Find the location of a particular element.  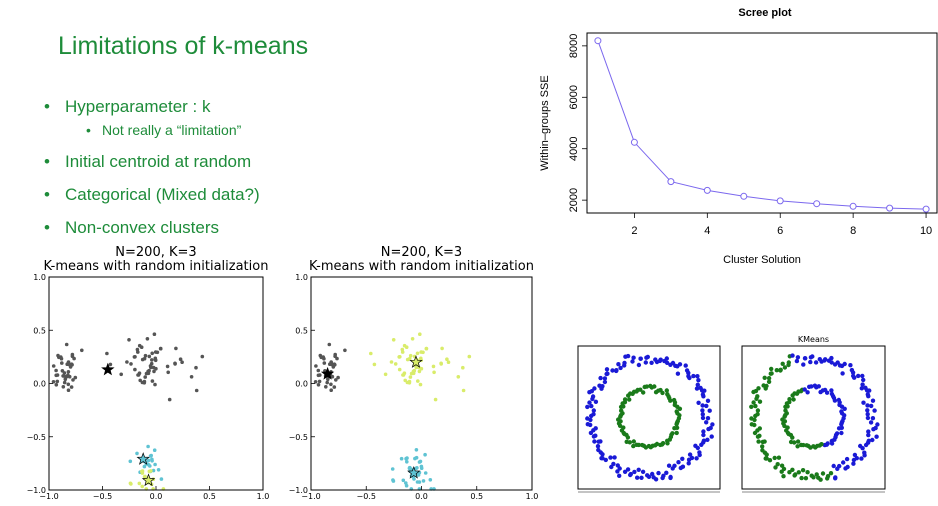

y-tick-label: 0.0 is located at coordinates (301, 384).